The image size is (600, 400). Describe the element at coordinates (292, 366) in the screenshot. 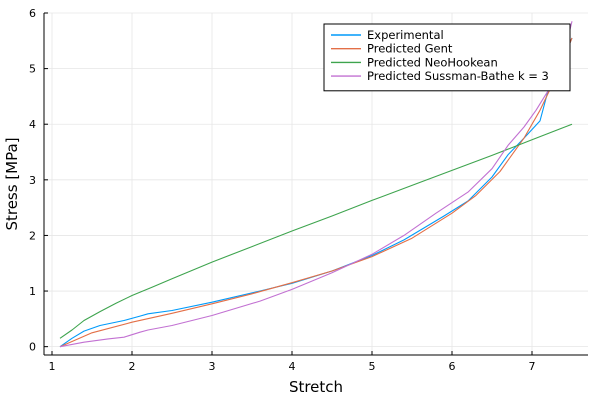

I see `x-tick-label: 4` at that location.